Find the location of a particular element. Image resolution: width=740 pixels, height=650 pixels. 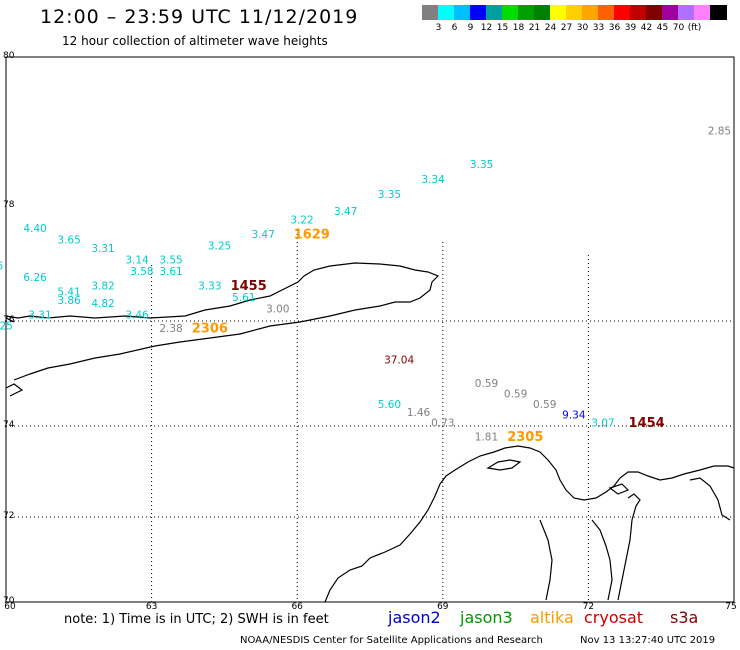

wave-height-label: 9.34 is located at coordinates (574, 416).